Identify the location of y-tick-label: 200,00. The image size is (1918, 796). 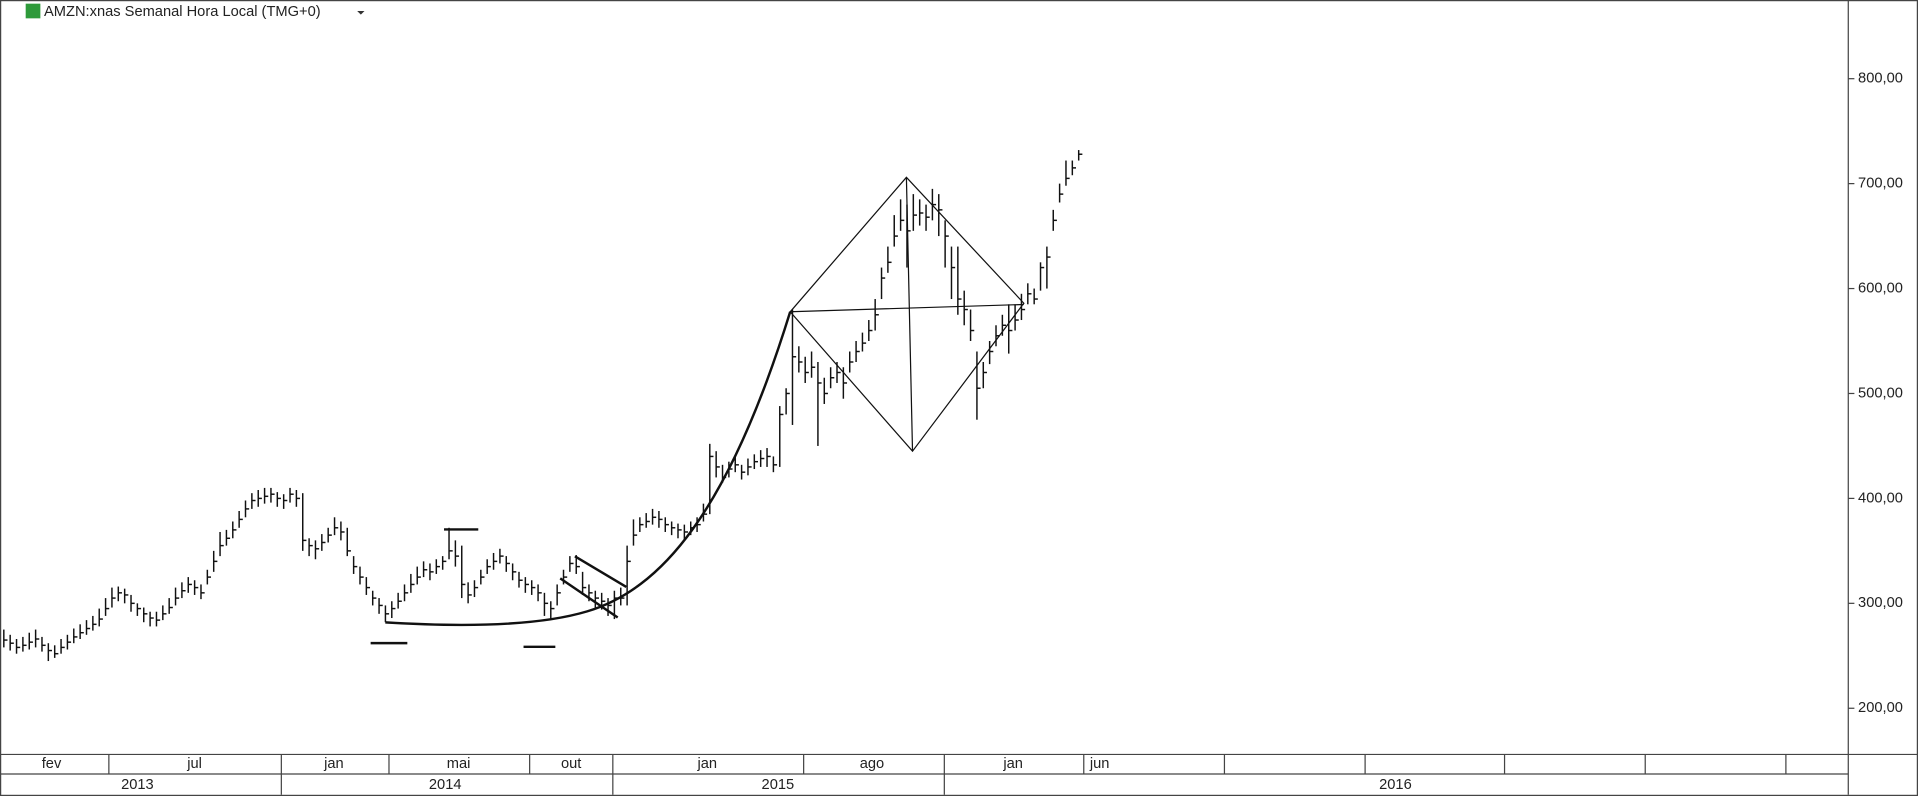
(1880, 708).